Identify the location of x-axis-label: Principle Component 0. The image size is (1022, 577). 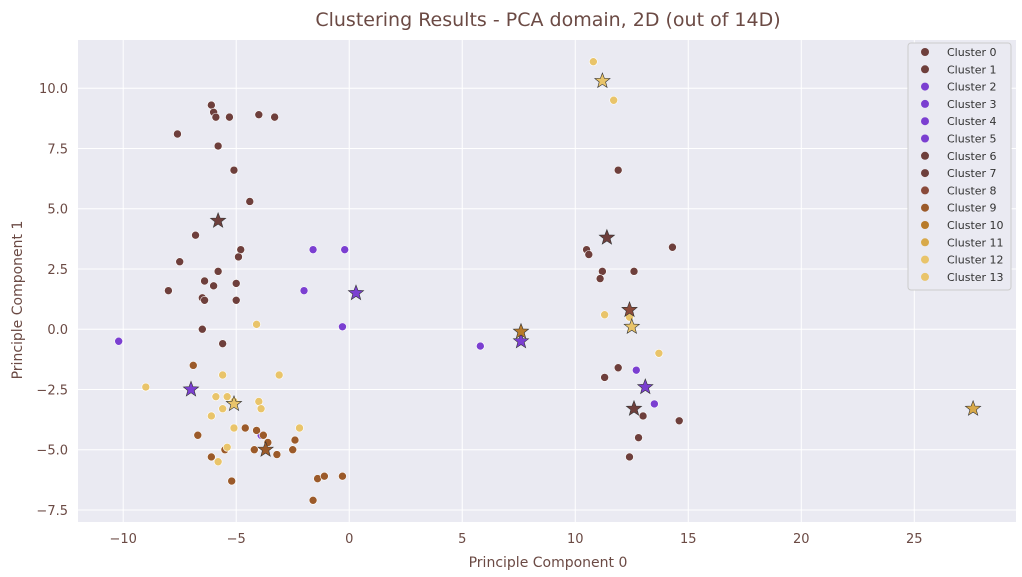
(548, 563).